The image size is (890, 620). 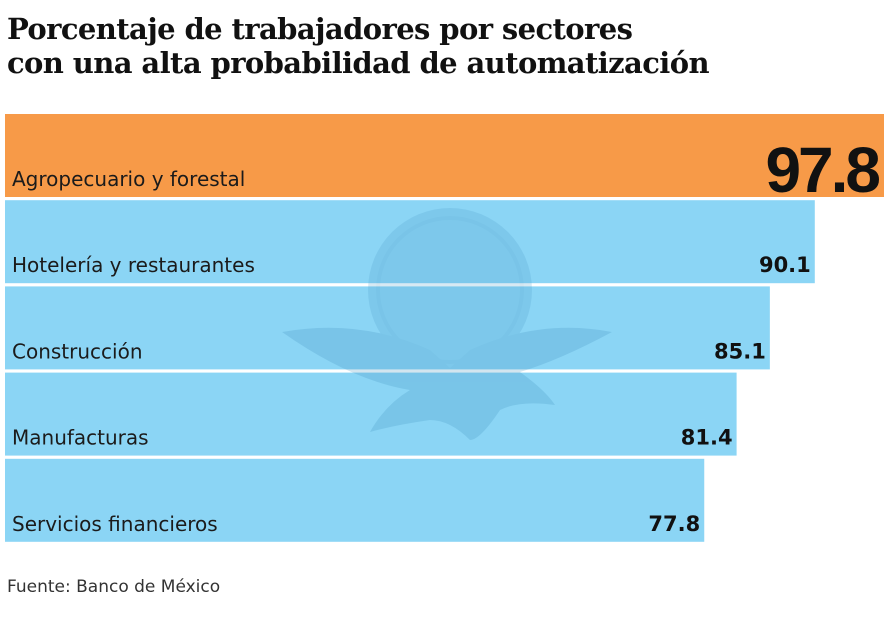 I want to click on value-label: 77.8, so click(x=674, y=524).